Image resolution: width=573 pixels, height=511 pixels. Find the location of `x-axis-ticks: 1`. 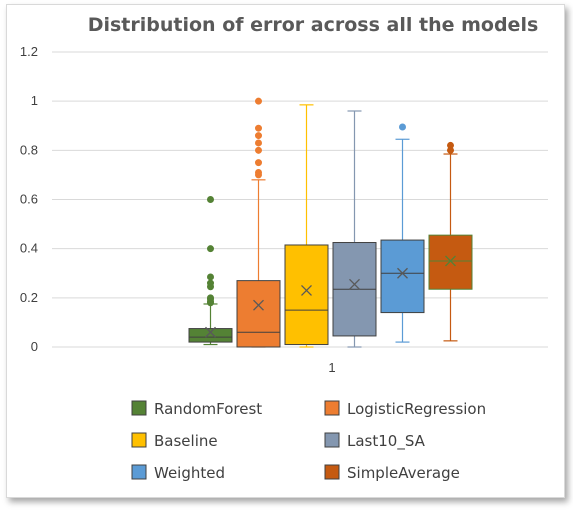

x-axis-ticks: 1 is located at coordinates (331, 367).